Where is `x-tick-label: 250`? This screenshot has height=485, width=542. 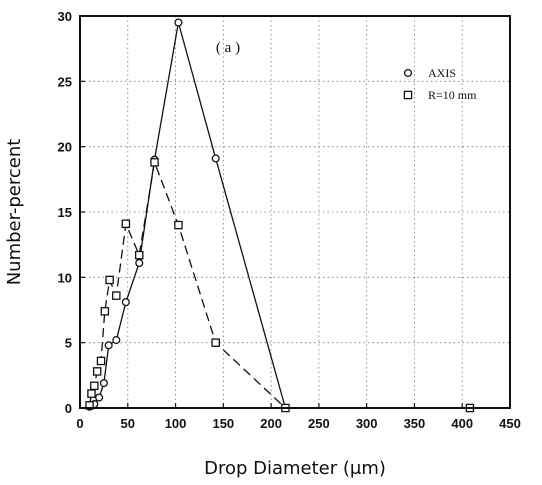
x-tick-label: 250 is located at coordinates (319, 423).